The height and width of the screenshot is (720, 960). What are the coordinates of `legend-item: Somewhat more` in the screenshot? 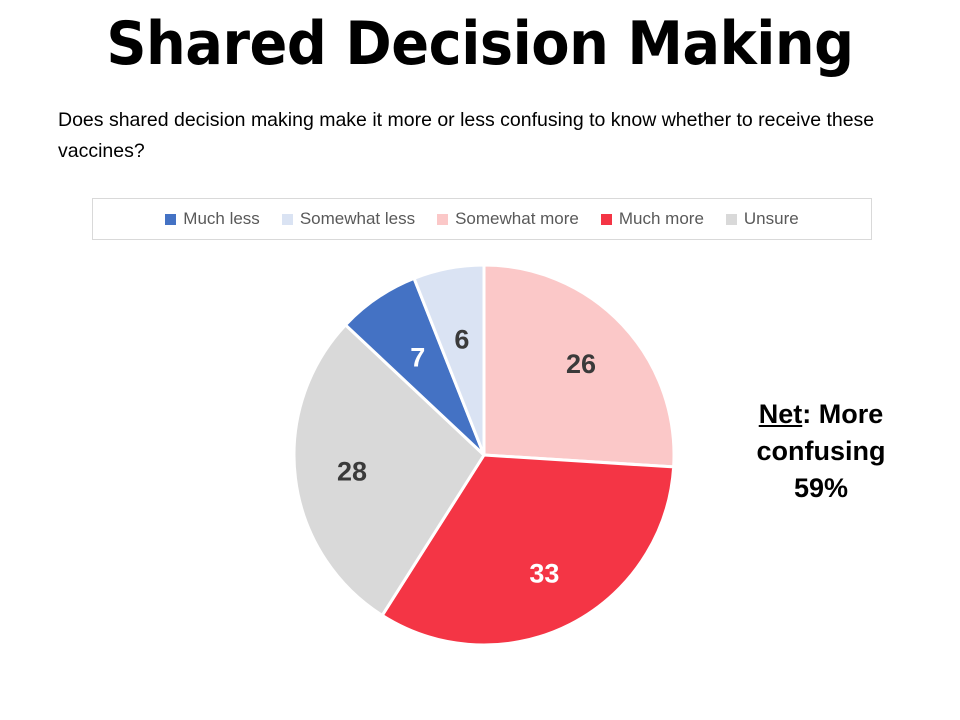 It's located at (508, 219).